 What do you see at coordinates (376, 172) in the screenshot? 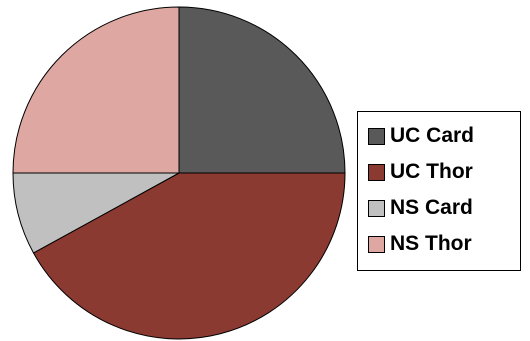
I see `legend-swatch-uc-thor` at bounding box center [376, 172].